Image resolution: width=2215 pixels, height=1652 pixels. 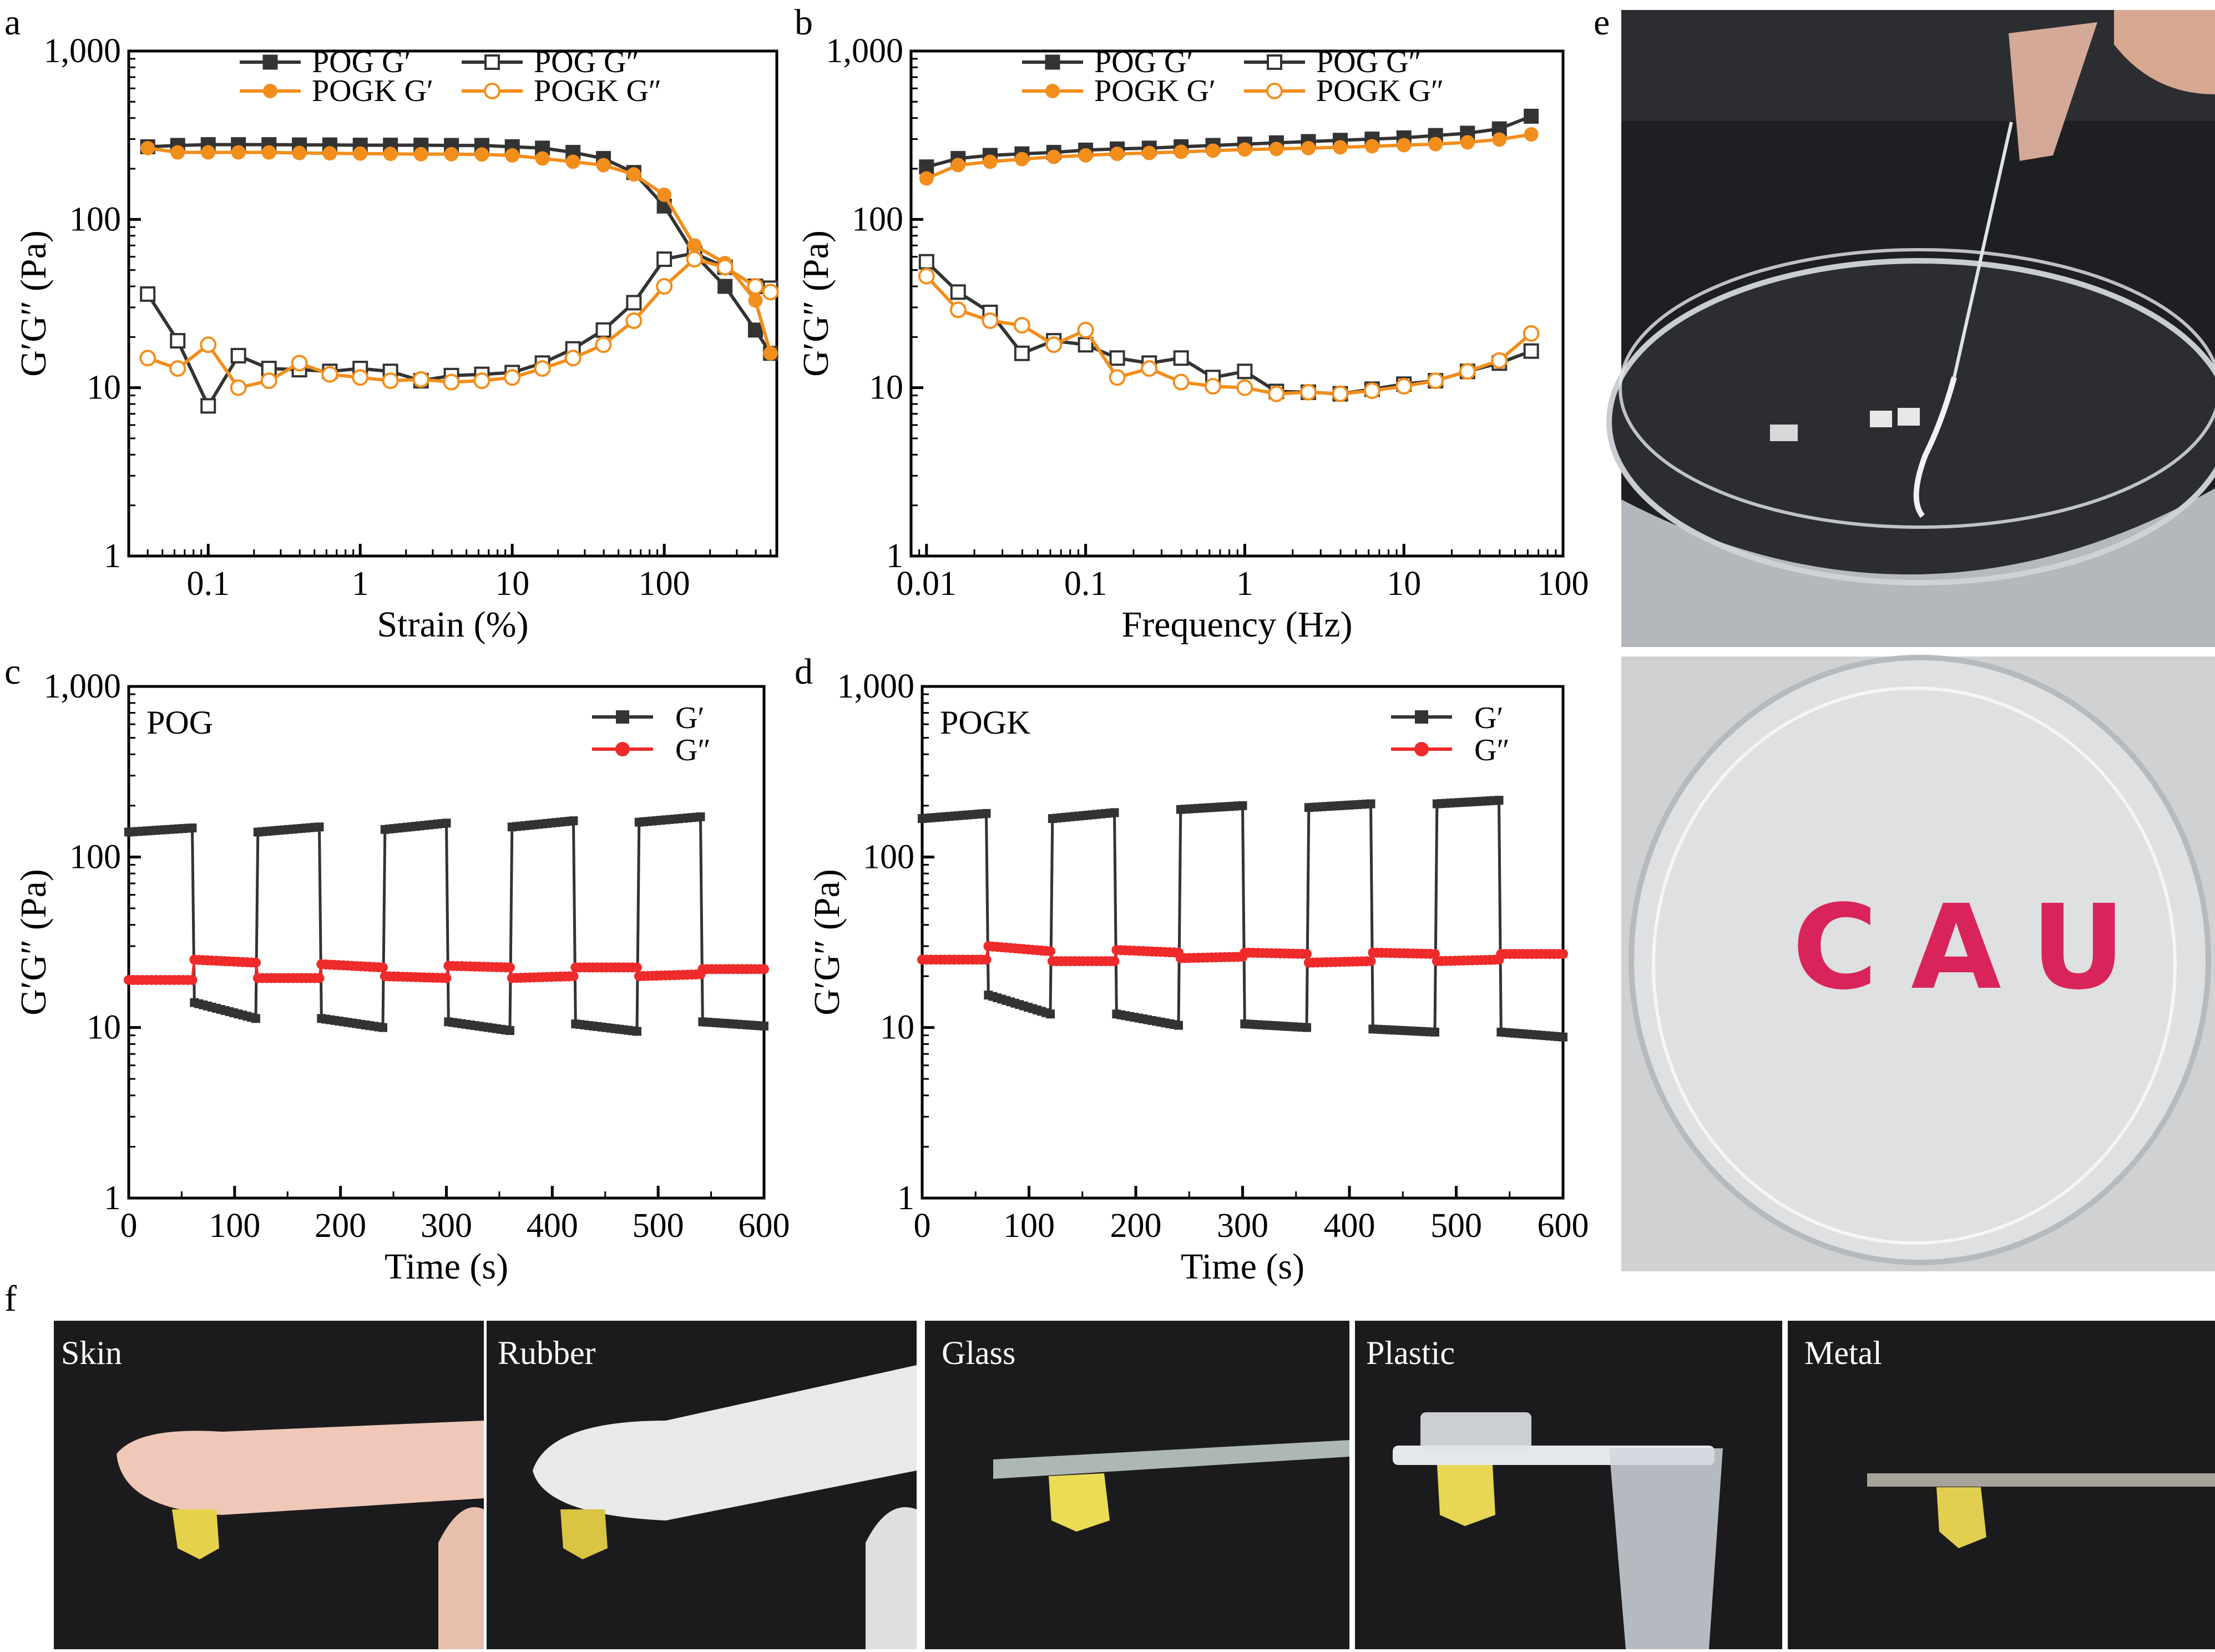 What do you see at coordinates (551, 62) in the screenshot?
I see `legend-entry: POG G″` at bounding box center [551, 62].